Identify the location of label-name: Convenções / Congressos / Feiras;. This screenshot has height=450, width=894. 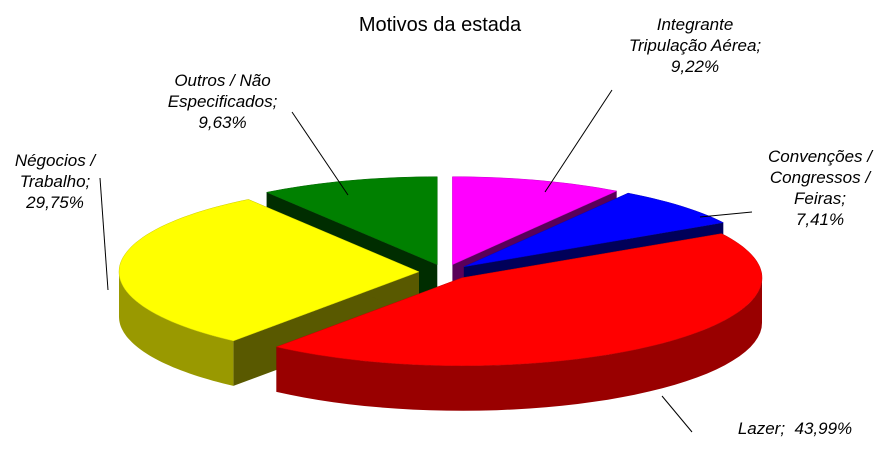
(820, 177).